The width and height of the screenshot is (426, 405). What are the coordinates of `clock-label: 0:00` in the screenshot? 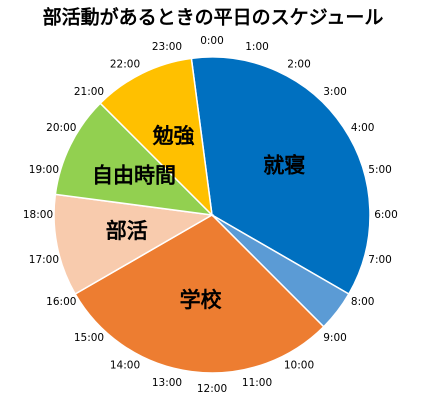 It's located at (212, 41).